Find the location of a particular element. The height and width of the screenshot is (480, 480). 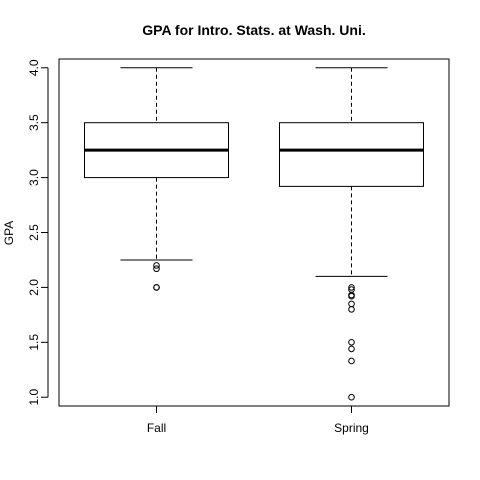

chart-title: GPA for Intro. Stats. at Wash. Uni. is located at coordinates (254, 30).